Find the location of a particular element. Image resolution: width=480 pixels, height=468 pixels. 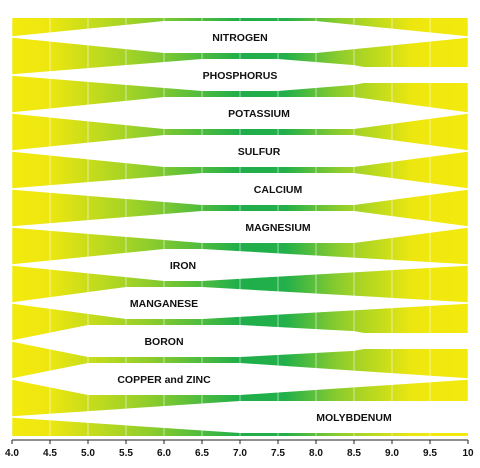

x-tick-label: 6.0 is located at coordinates (164, 453).